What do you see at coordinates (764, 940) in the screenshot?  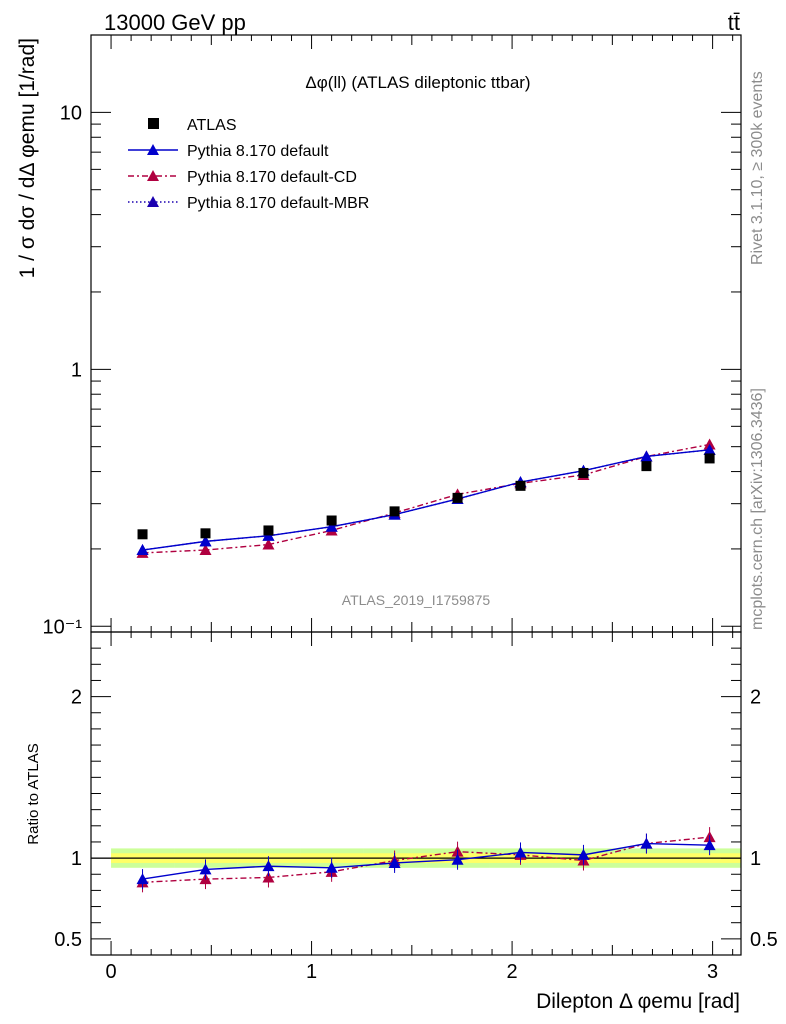 I see `y-tick-label-right: 0.5` at bounding box center [764, 940].